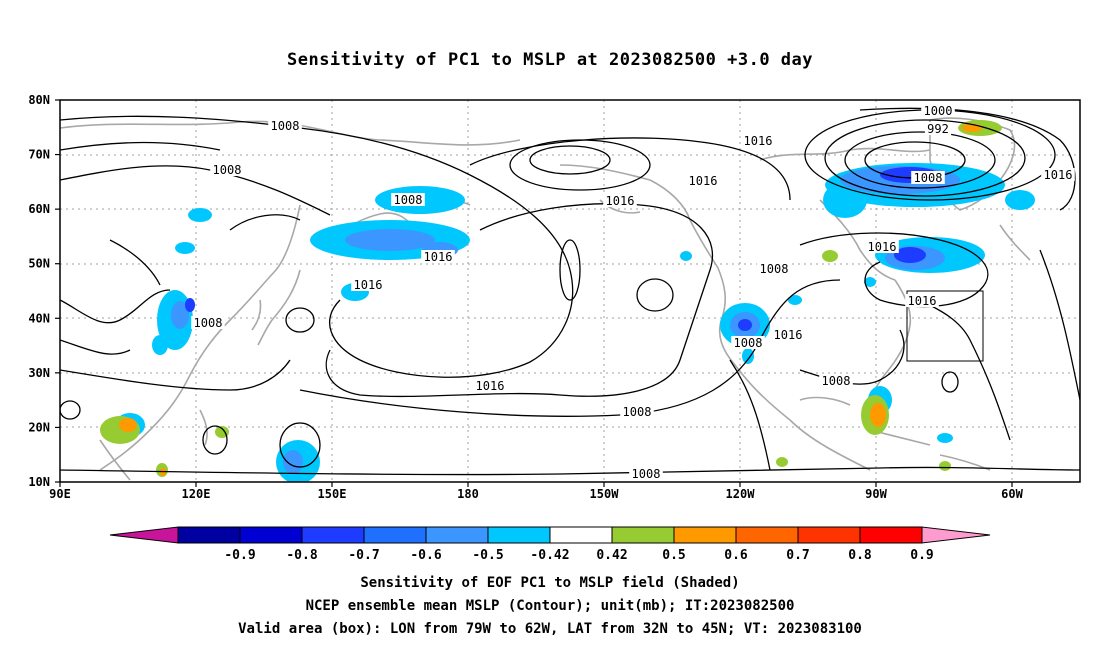 Image resolution: width=1100 pixels, height=650 pixels. I want to click on colorbar-min-arrow, so click(144, 535).